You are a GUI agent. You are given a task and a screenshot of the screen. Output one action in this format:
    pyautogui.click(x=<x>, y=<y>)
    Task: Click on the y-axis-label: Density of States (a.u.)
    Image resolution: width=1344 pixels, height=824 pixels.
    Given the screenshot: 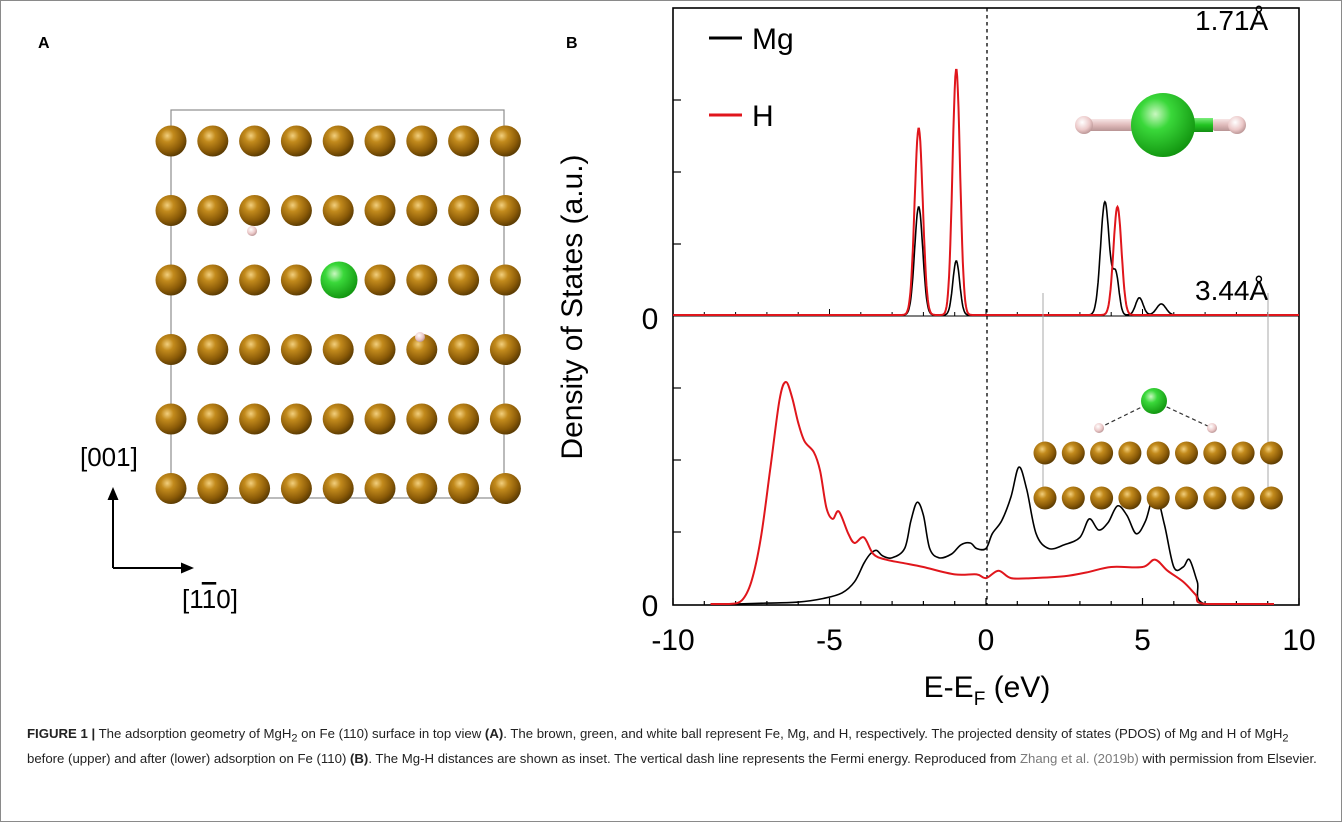 What is the action you would take?
    pyautogui.click(x=572, y=306)
    